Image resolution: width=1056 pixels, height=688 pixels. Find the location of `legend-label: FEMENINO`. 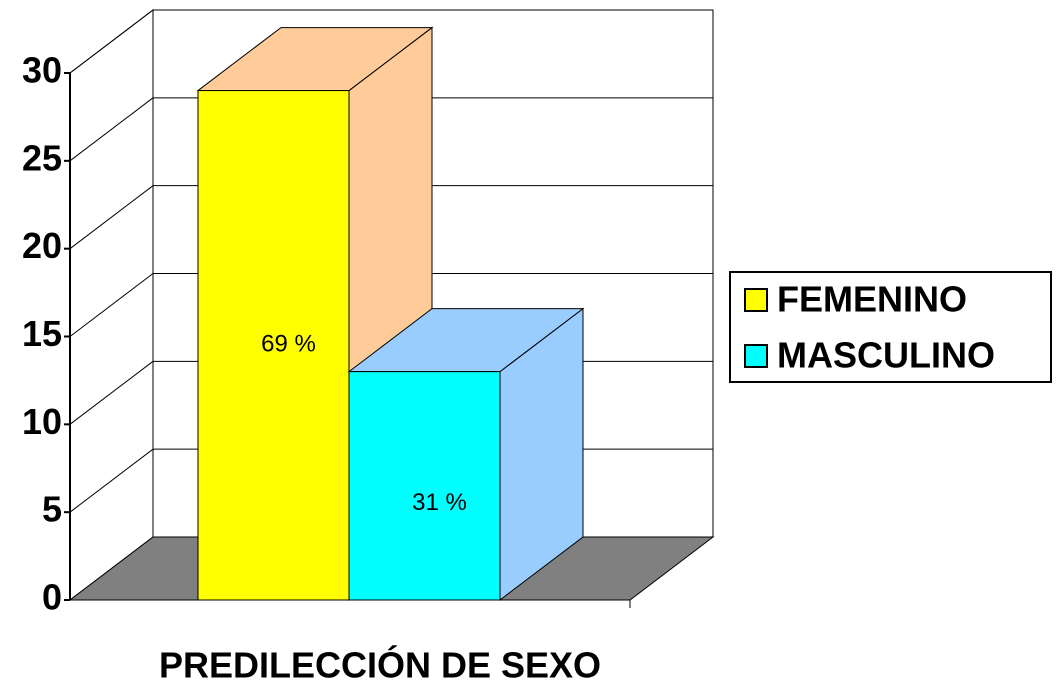

legend-label: FEMENINO is located at coordinates (872, 299).